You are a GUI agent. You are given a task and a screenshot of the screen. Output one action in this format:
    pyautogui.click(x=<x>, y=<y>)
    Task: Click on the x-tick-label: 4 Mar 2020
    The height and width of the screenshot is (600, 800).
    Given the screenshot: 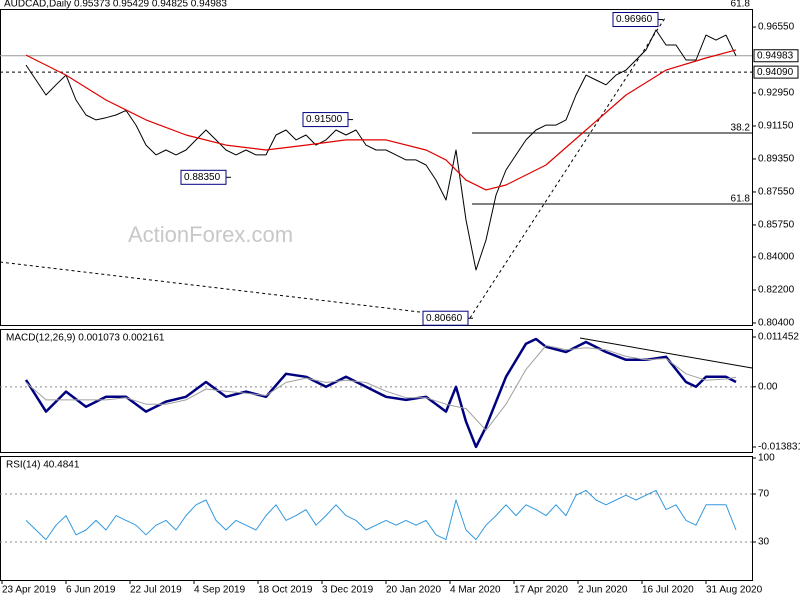 What is the action you would take?
    pyautogui.click(x=475, y=590)
    